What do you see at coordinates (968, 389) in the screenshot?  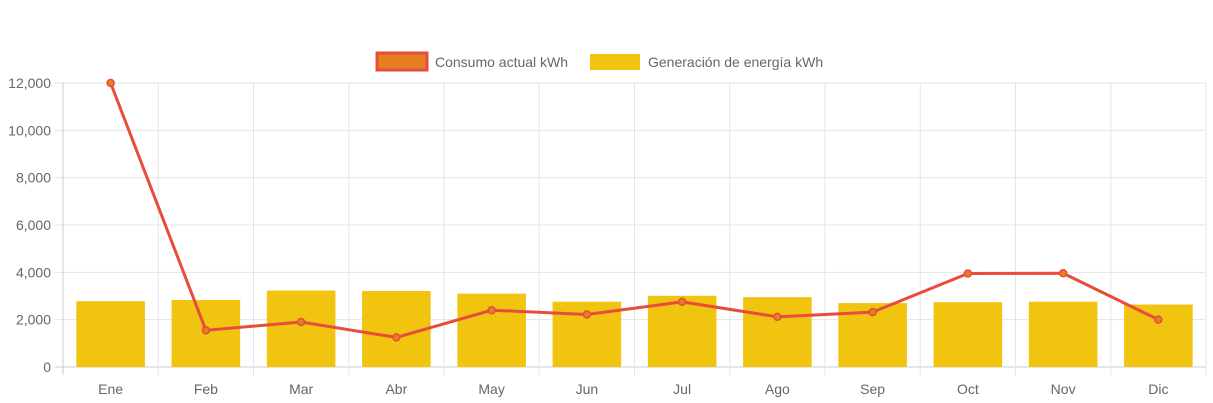 I see `x-tick-label: Oct` at bounding box center [968, 389].